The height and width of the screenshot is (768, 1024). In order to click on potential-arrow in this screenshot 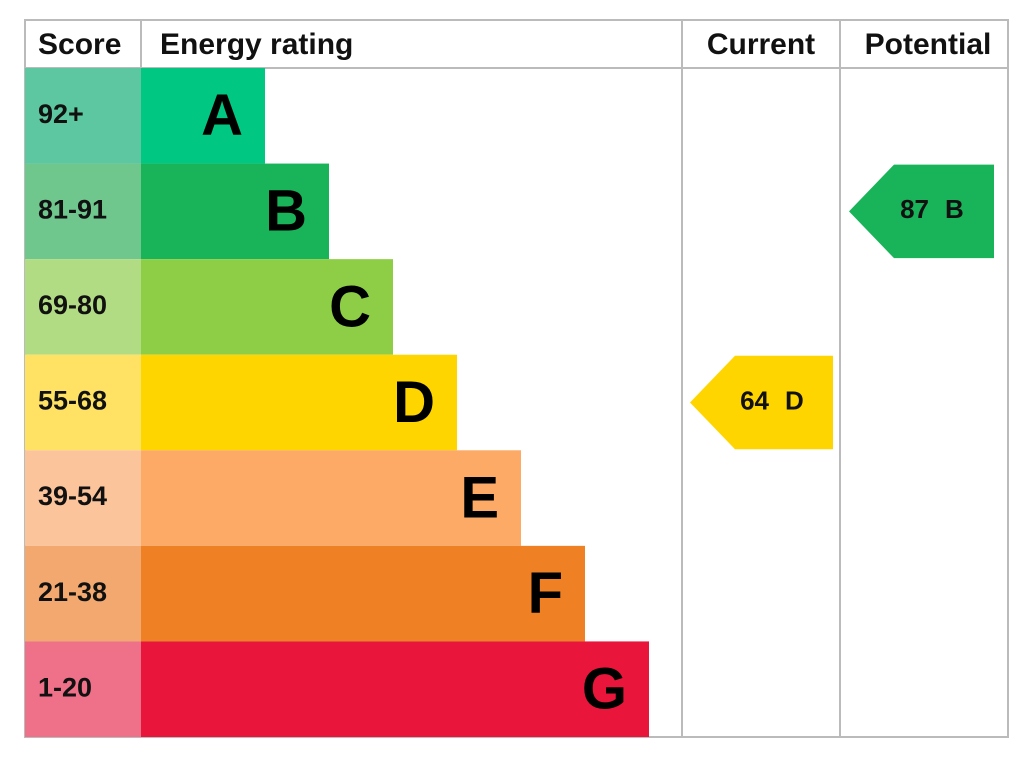, I will do `click(921, 211)`.